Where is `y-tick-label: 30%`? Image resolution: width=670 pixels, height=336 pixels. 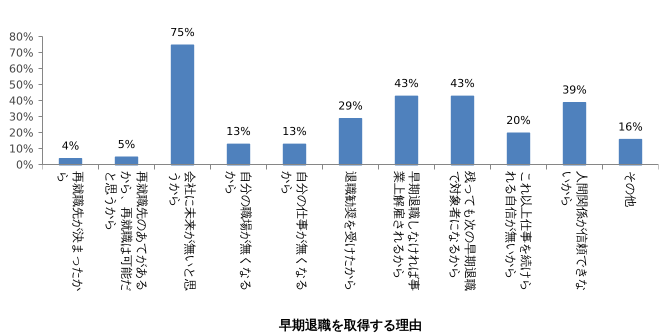
y-tick-label: 30% is located at coordinates (21, 117).